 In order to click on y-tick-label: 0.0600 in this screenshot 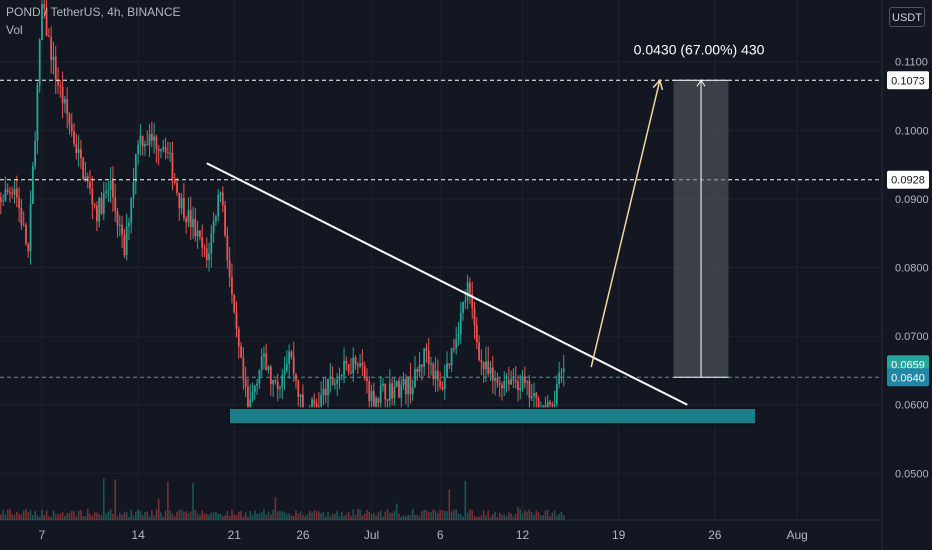, I will do `click(912, 406)`.